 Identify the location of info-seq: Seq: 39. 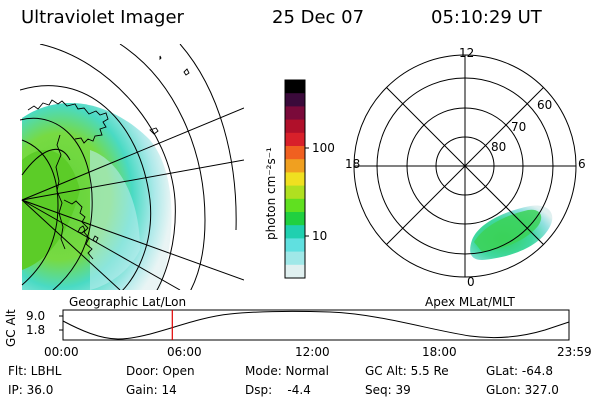
(388, 390).